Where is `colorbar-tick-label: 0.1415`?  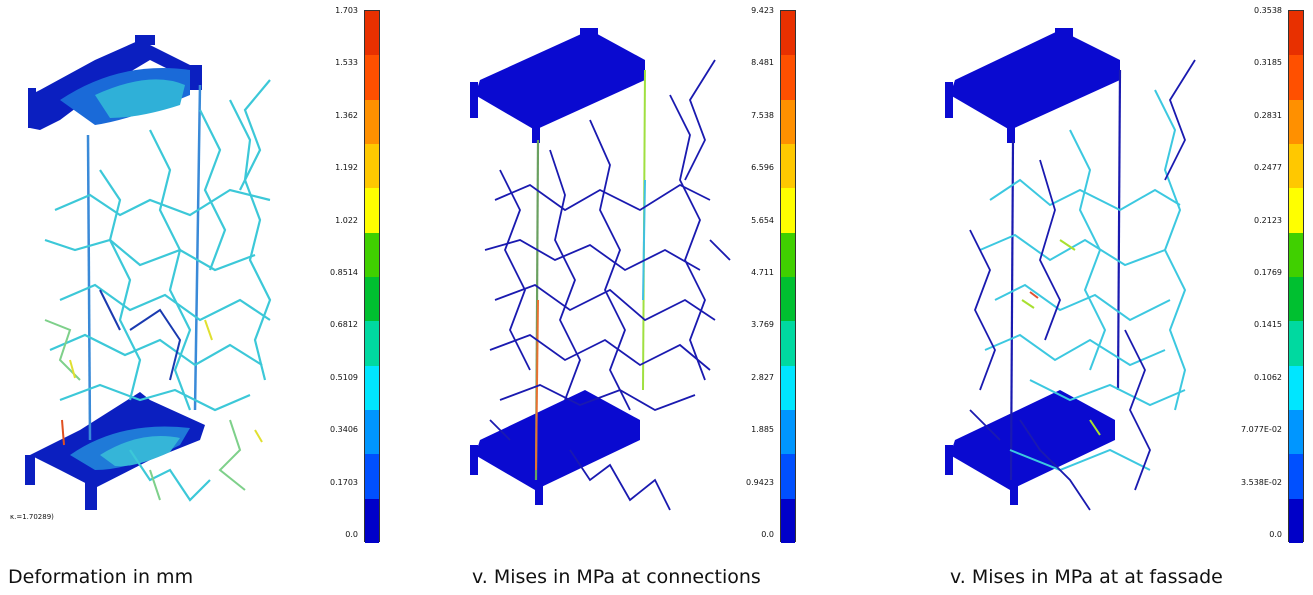
colorbar-tick-label: 0.1415 is located at coordinates (1268, 325).